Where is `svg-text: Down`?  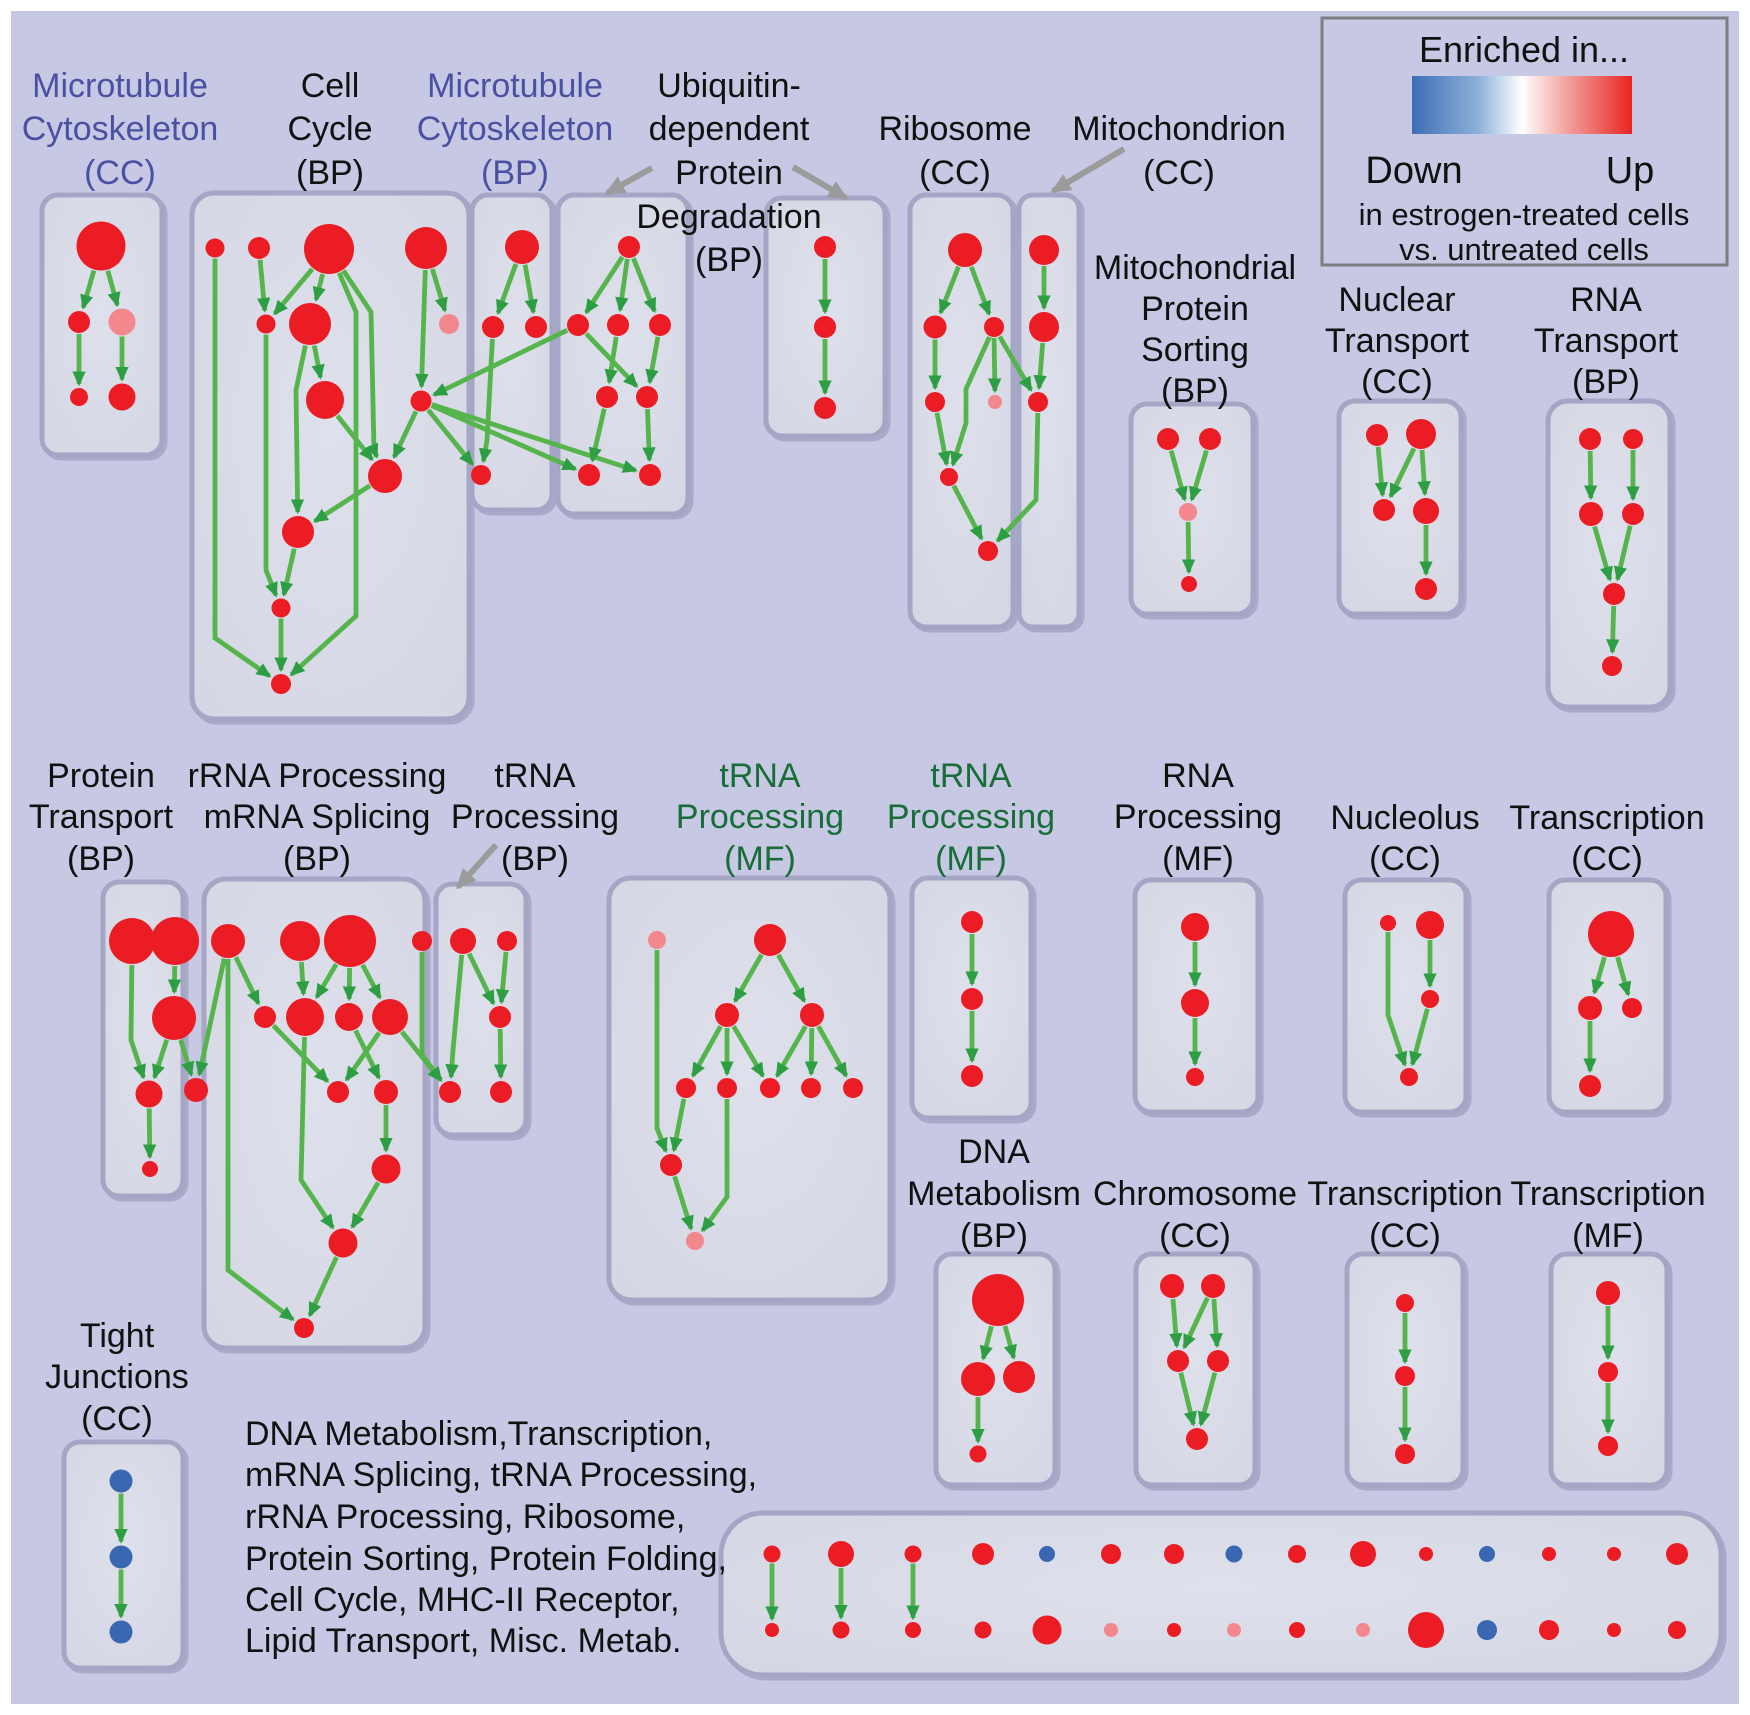
svg-text: Down is located at coordinates (1413, 171).